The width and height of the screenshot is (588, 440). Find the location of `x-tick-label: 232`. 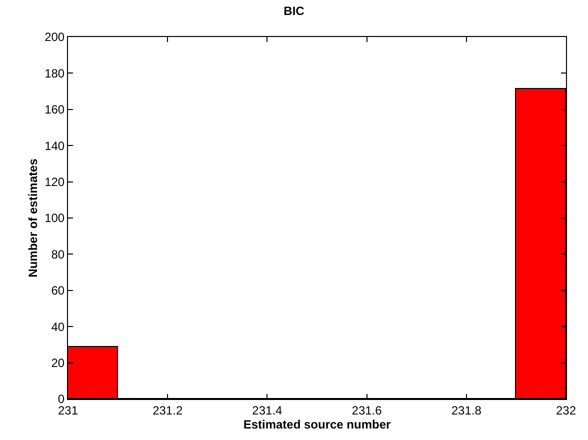

x-tick-label: 232 is located at coordinates (566, 410).